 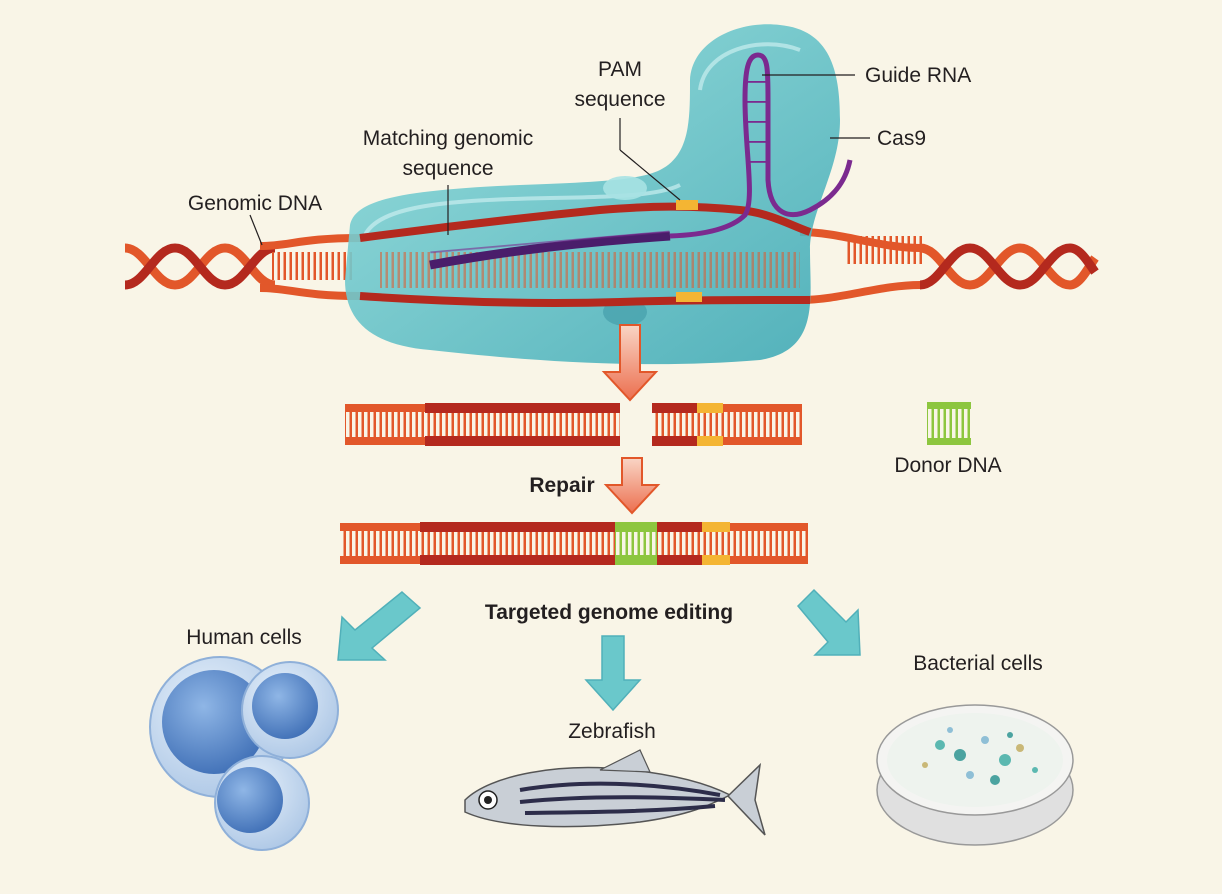 What do you see at coordinates (612, 731) in the screenshot?
I see `zebrafish-label: Zebrafish` at bounding box center [612, 731].